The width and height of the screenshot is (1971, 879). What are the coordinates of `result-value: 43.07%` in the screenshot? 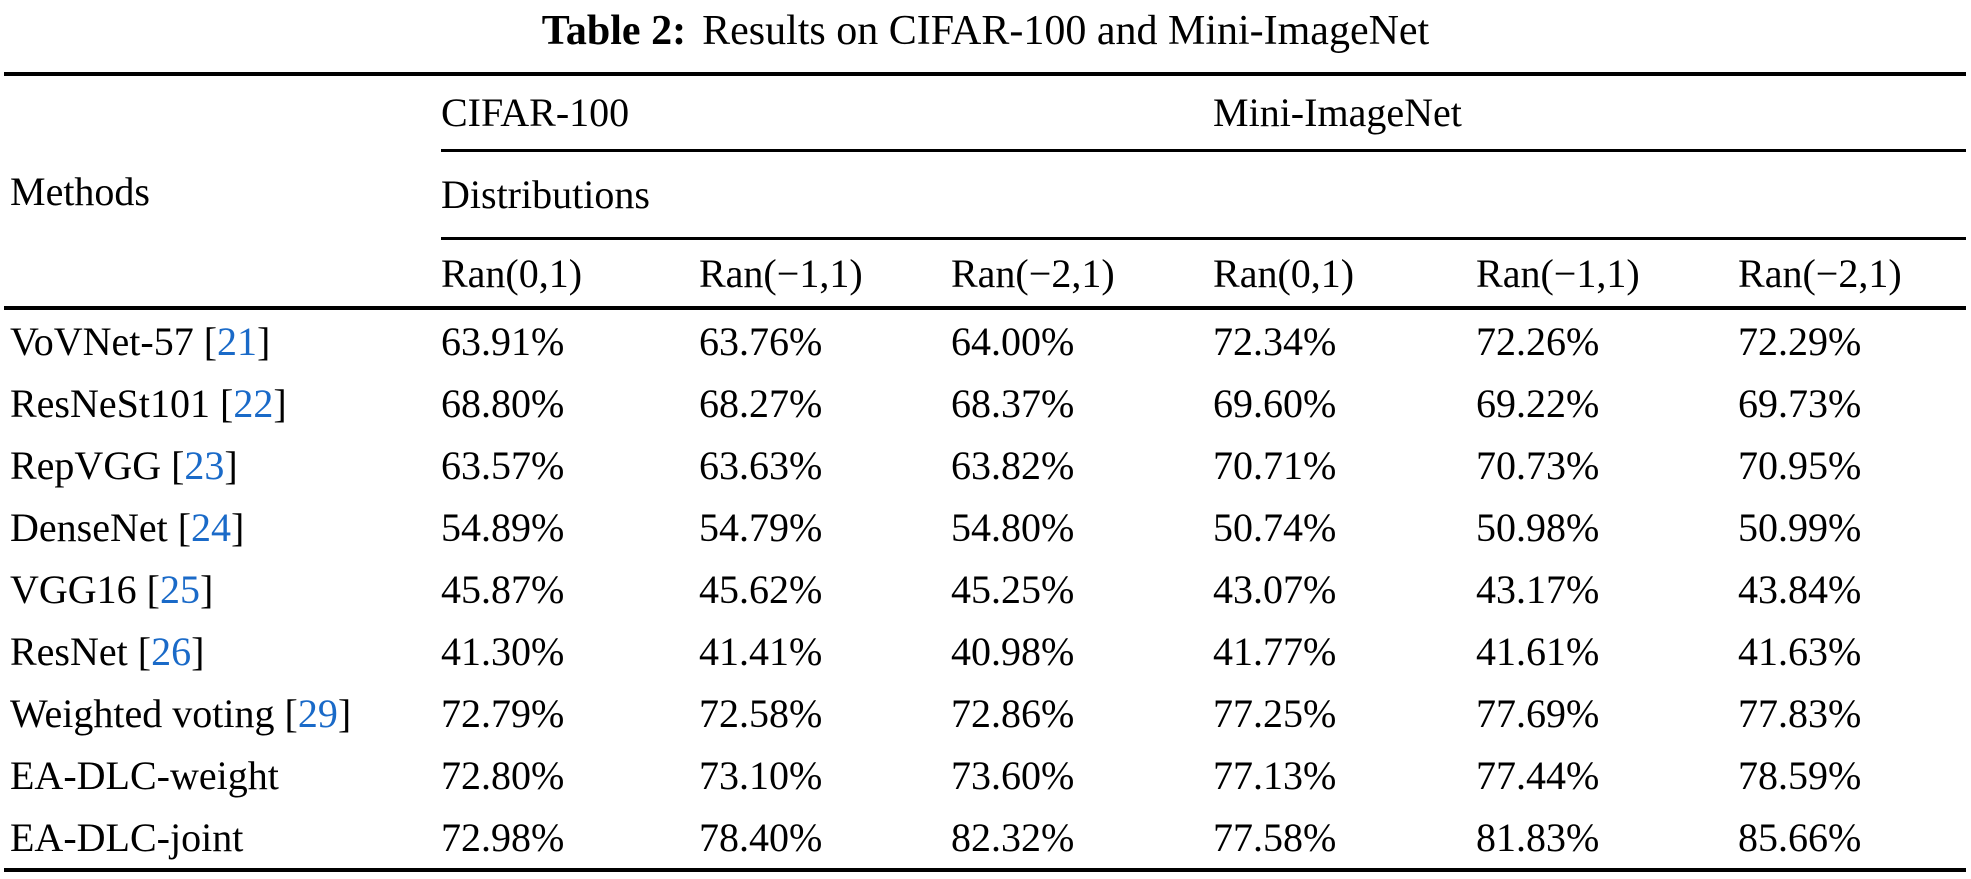 It's located at (1275, 589).